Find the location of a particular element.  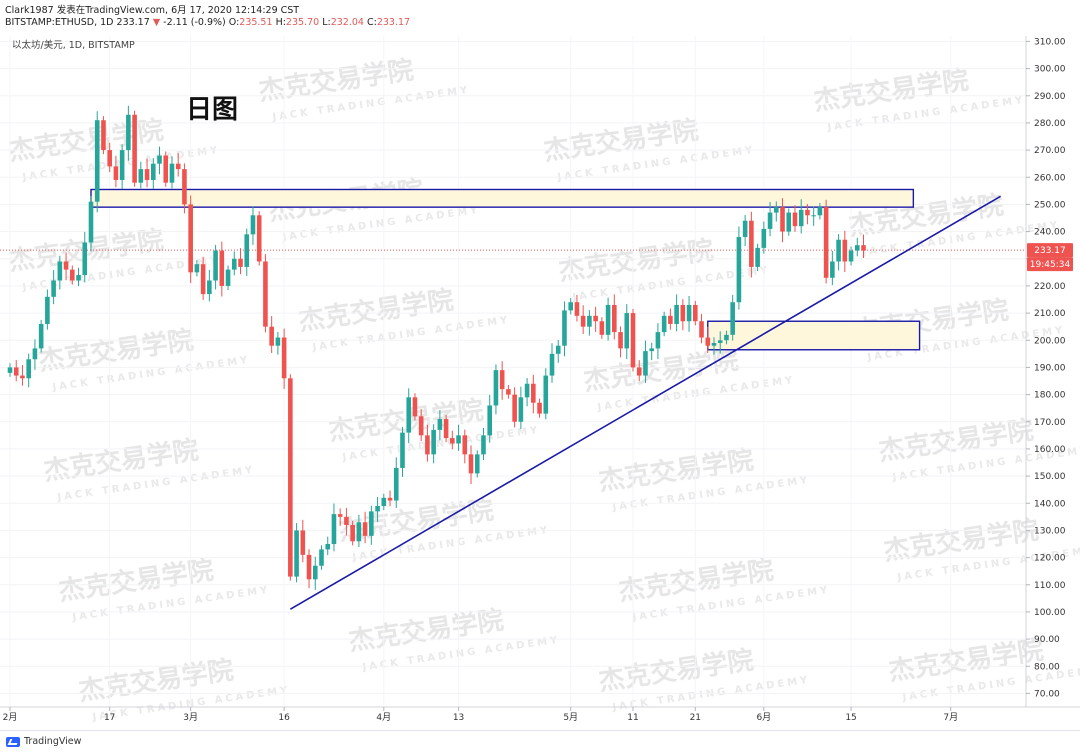

x-tick-label: 5月 is located at coordinates (570, 717).